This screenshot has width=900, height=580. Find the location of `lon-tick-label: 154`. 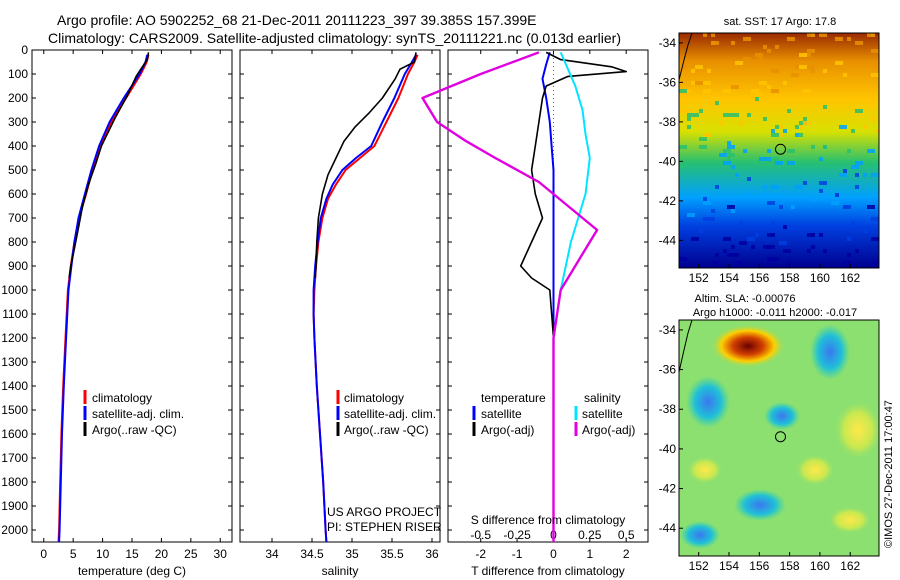

lon-tick-label: 154 is located at coordinates (729, 566).